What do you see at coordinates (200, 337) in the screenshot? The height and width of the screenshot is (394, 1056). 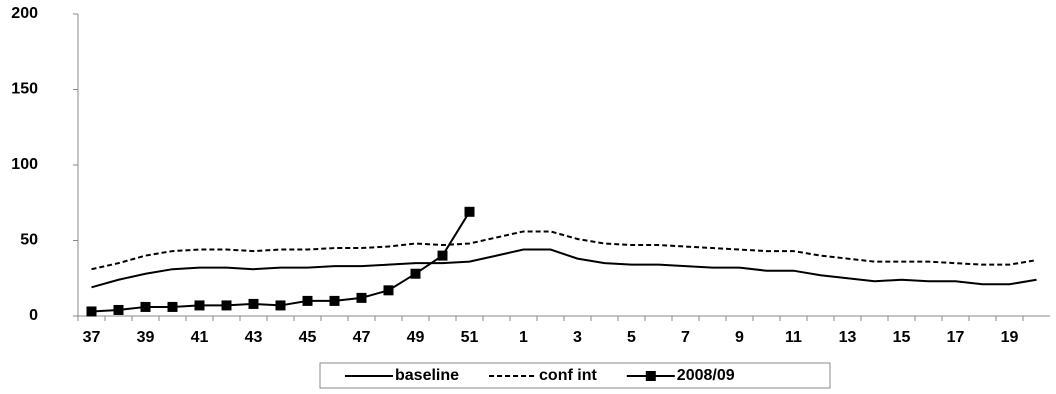 I see `x-tick-label: 41` at bounding box center [200, 337].